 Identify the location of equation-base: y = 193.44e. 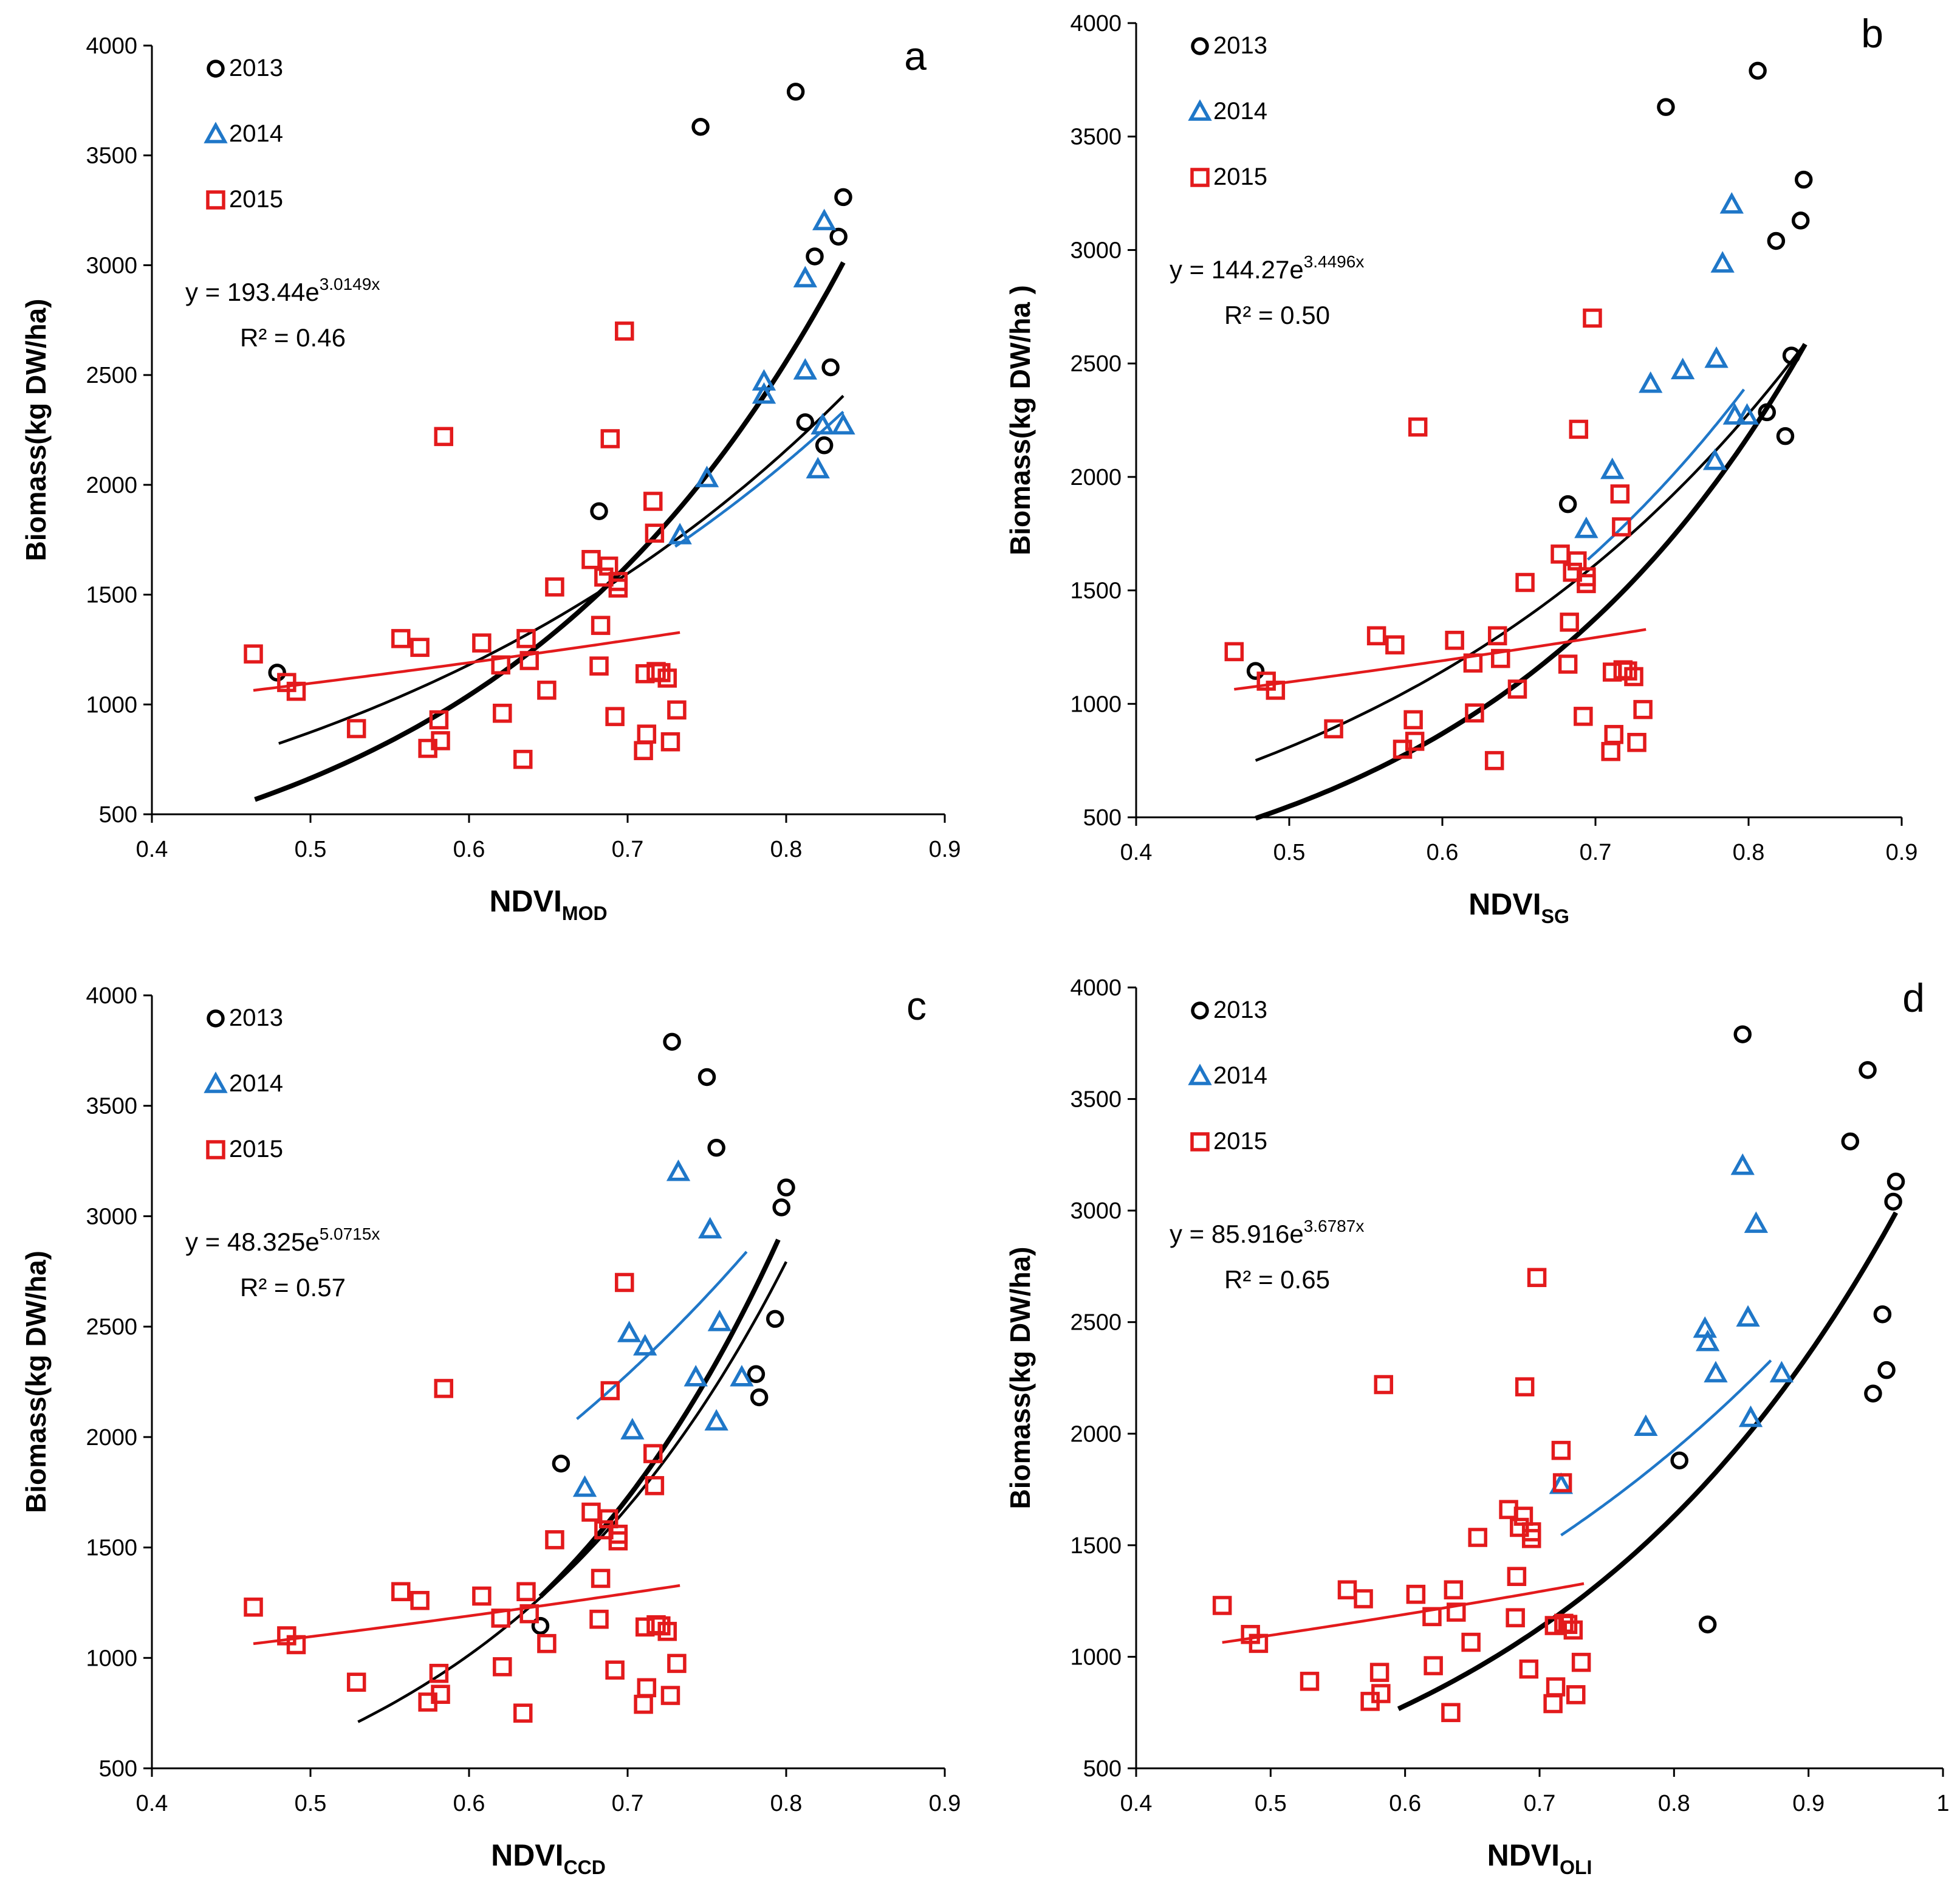
(252, 292).